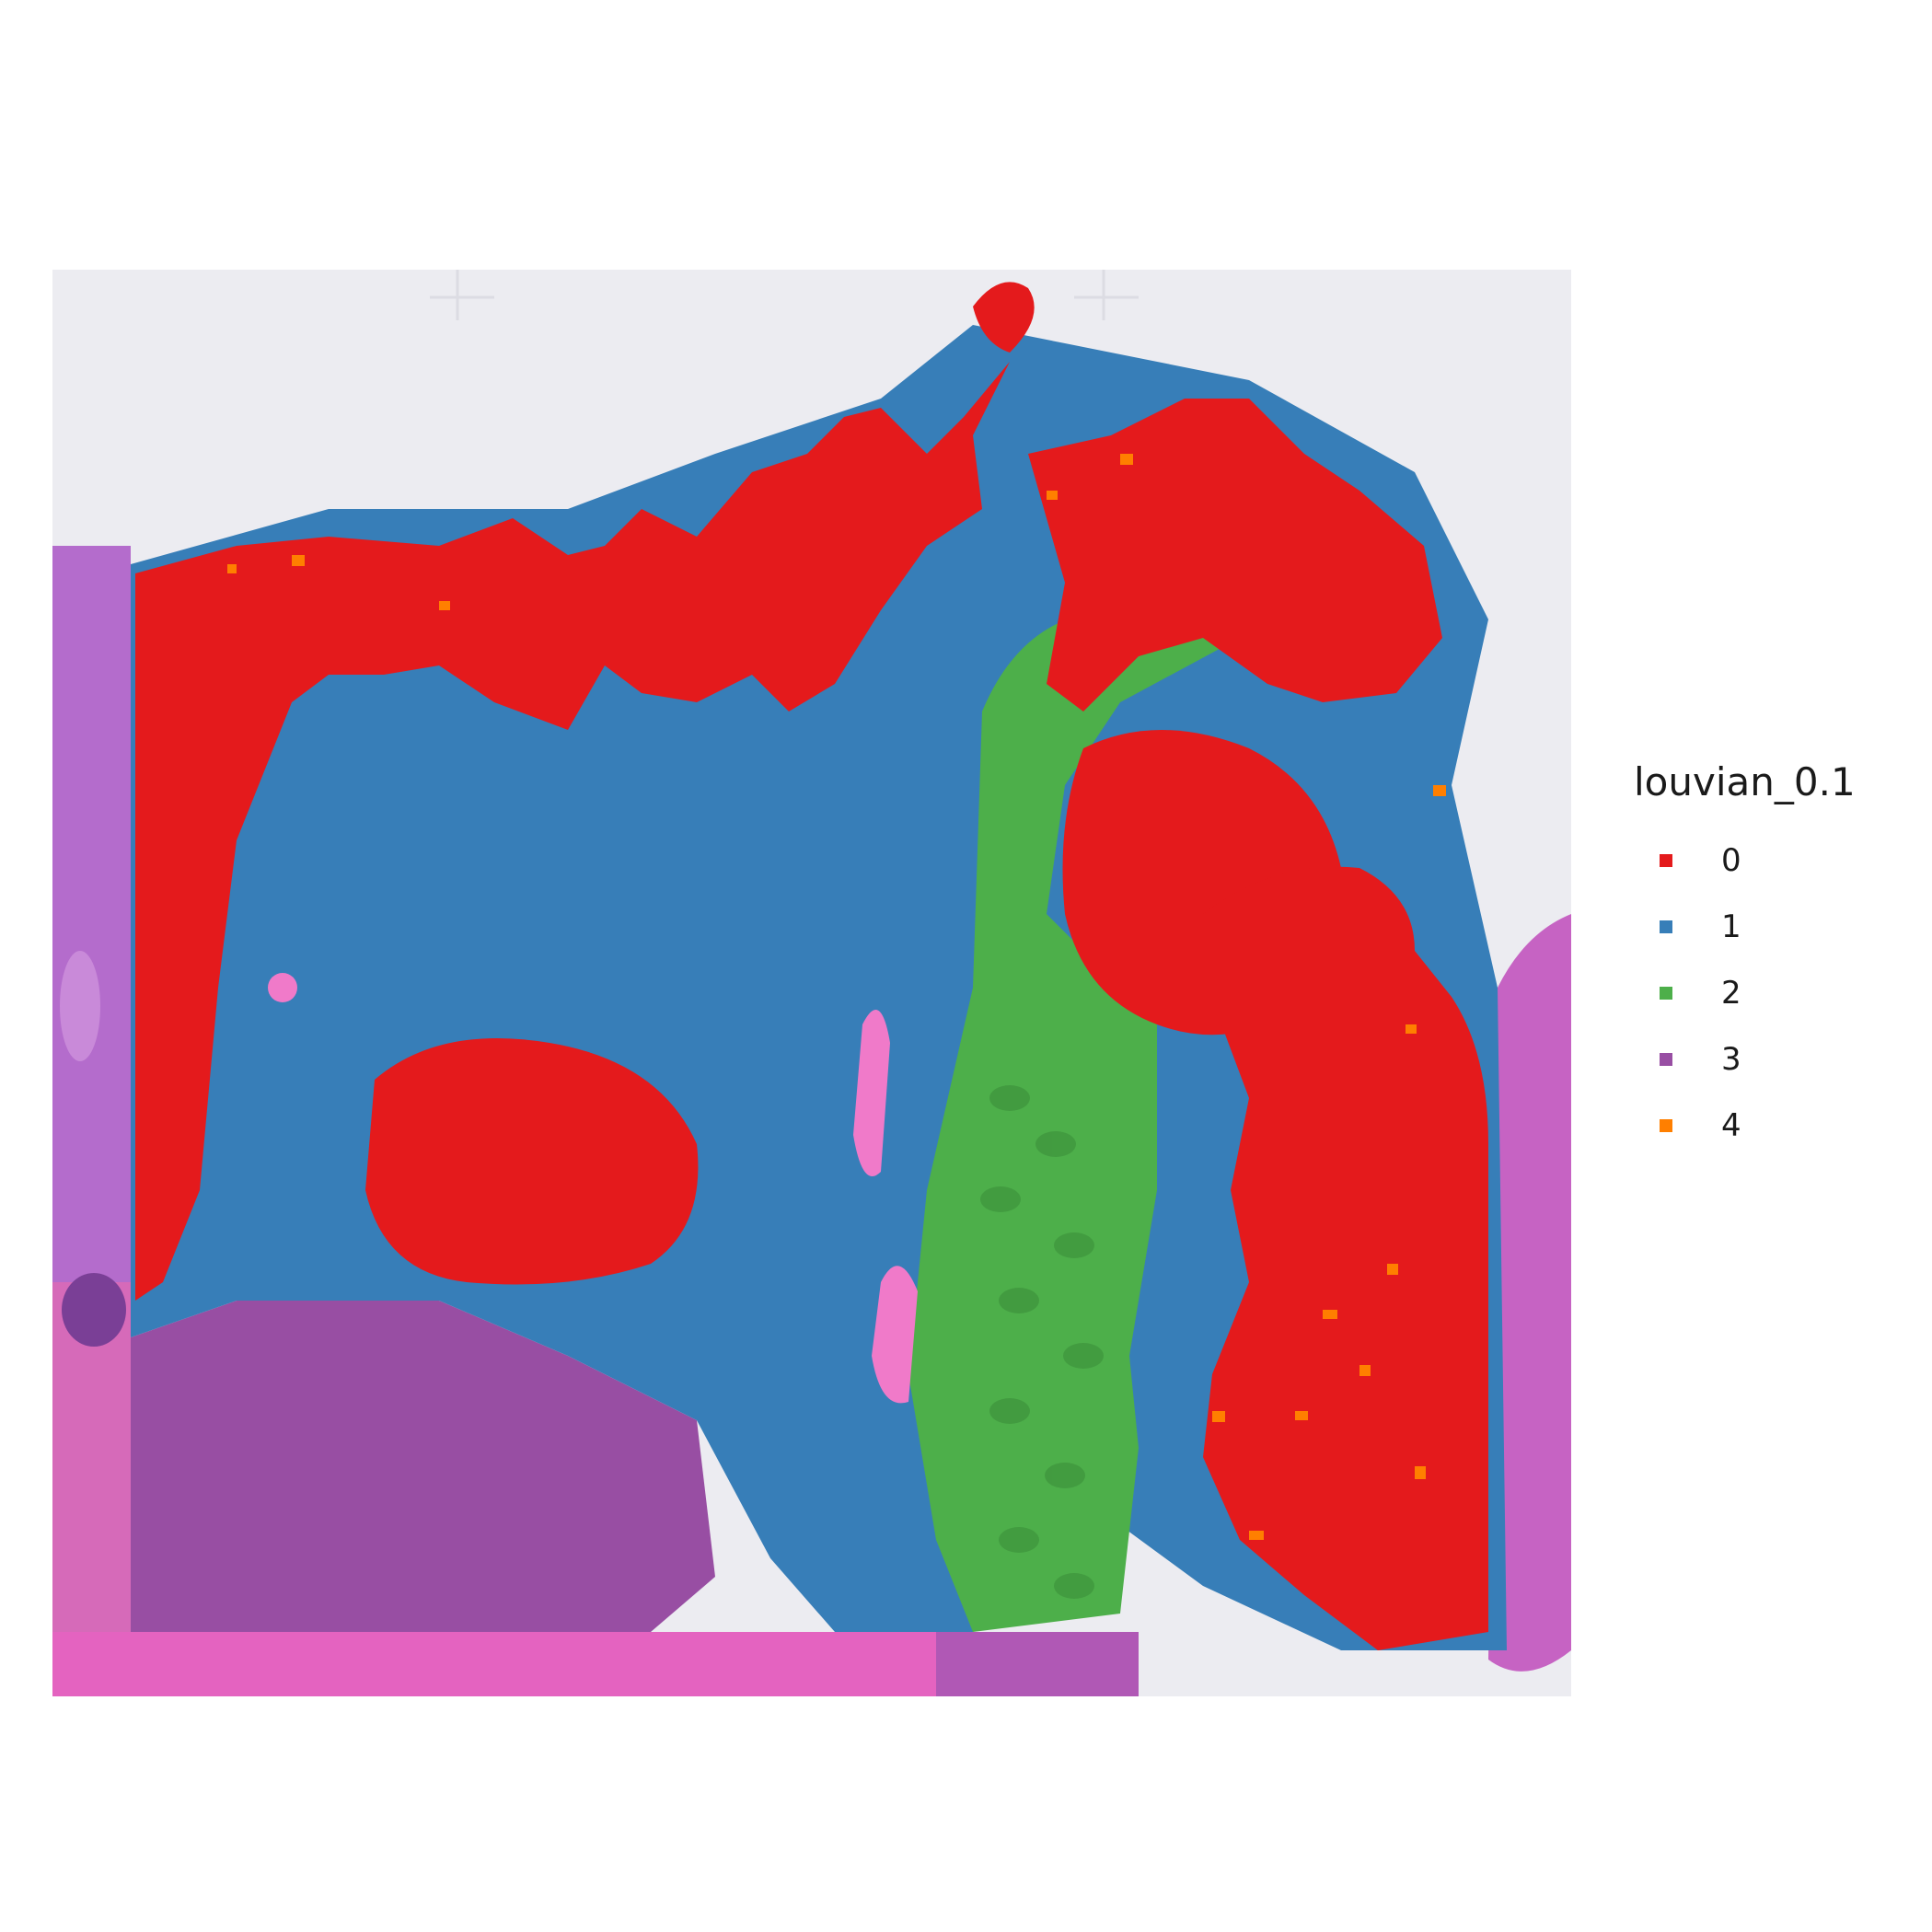  Describe the element at coordinates (593, 1189) in the screenshot. I see `he-stain-inner-patches` at that location.